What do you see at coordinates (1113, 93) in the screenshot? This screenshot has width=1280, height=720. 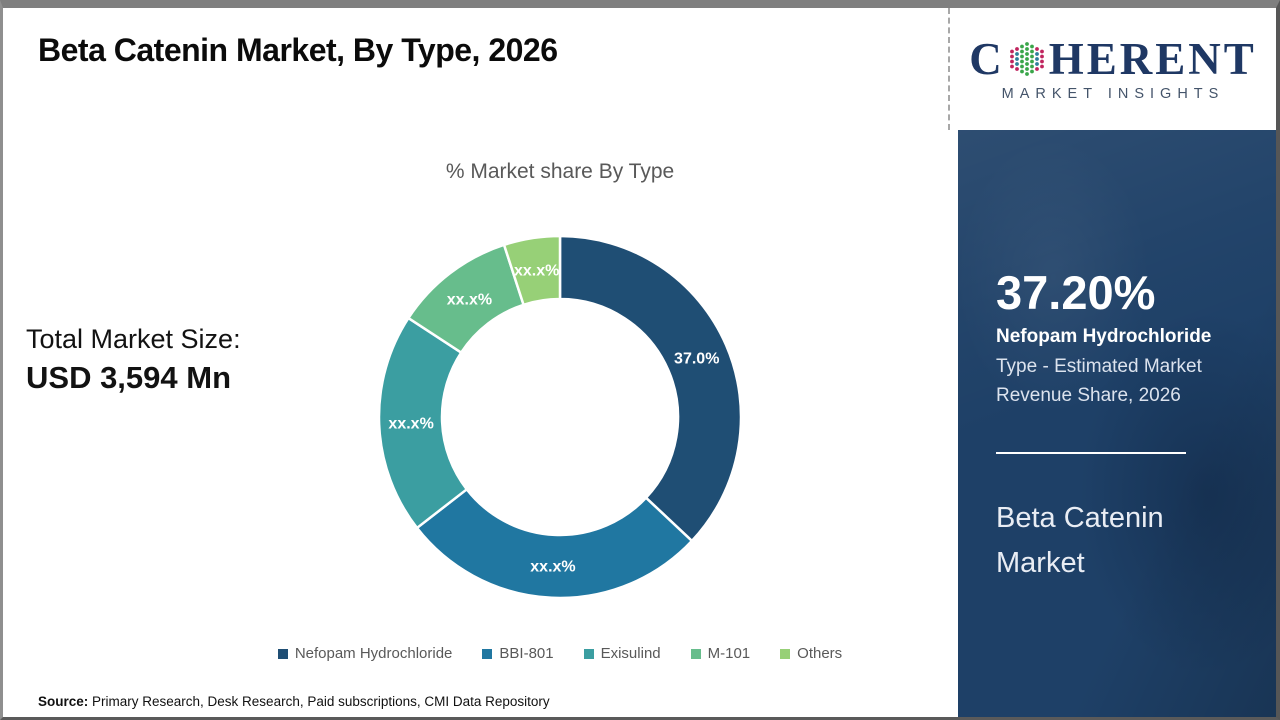 I see `logo-subtitle: MARKET INSIGHTS` at bounding box center [1113, 93].